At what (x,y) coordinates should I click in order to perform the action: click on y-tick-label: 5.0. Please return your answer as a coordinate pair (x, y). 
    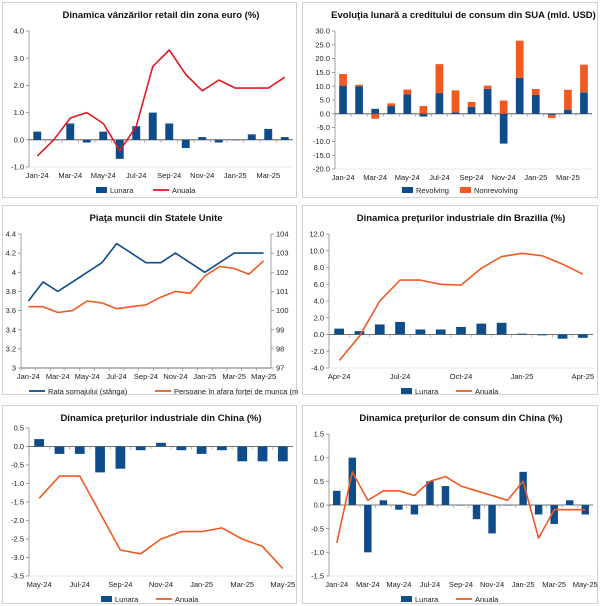
    Looking at the image, I should click on (325, 100).